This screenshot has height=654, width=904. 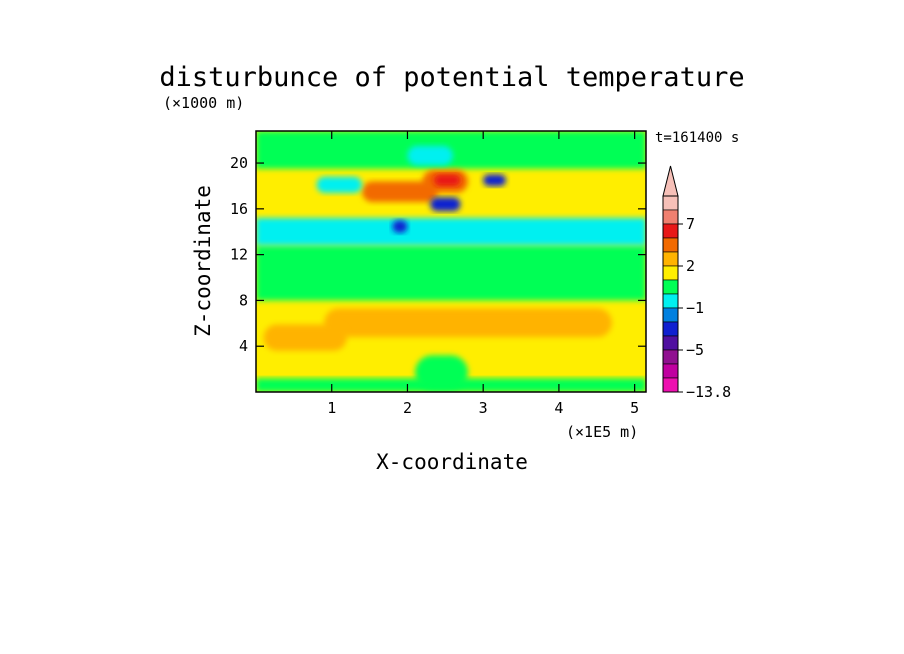 What do you see at coordinates (203, 261) in the screenshot?
I see `y-axis-title: Z-coordinate` at bounding box center [203, 261].